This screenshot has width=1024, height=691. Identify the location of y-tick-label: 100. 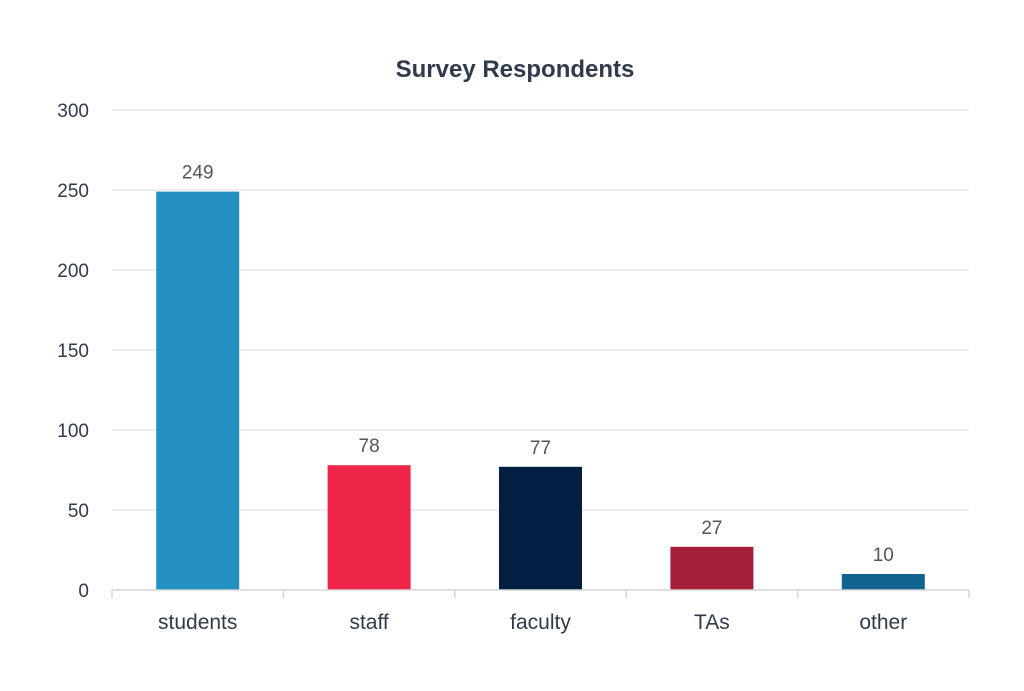
(73, 431).